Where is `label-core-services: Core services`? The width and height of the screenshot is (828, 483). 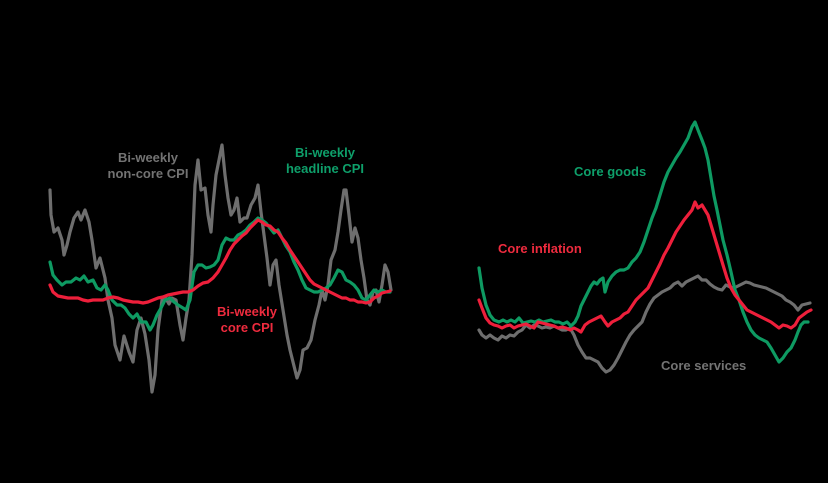
label-core-services: Core services is located at coordinates (704, 365).